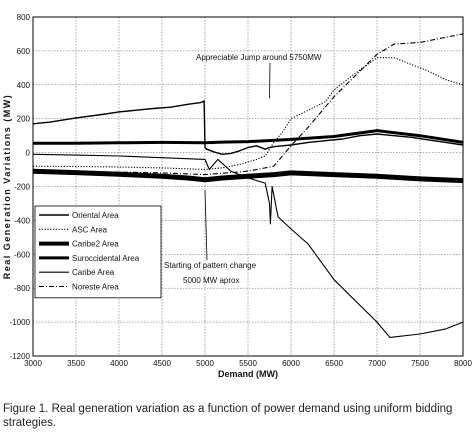 The image size is (475, 438). Describe the element at coordinates (119, 363) in the screenshot. I see `x-tick-label: 4000` at that location.